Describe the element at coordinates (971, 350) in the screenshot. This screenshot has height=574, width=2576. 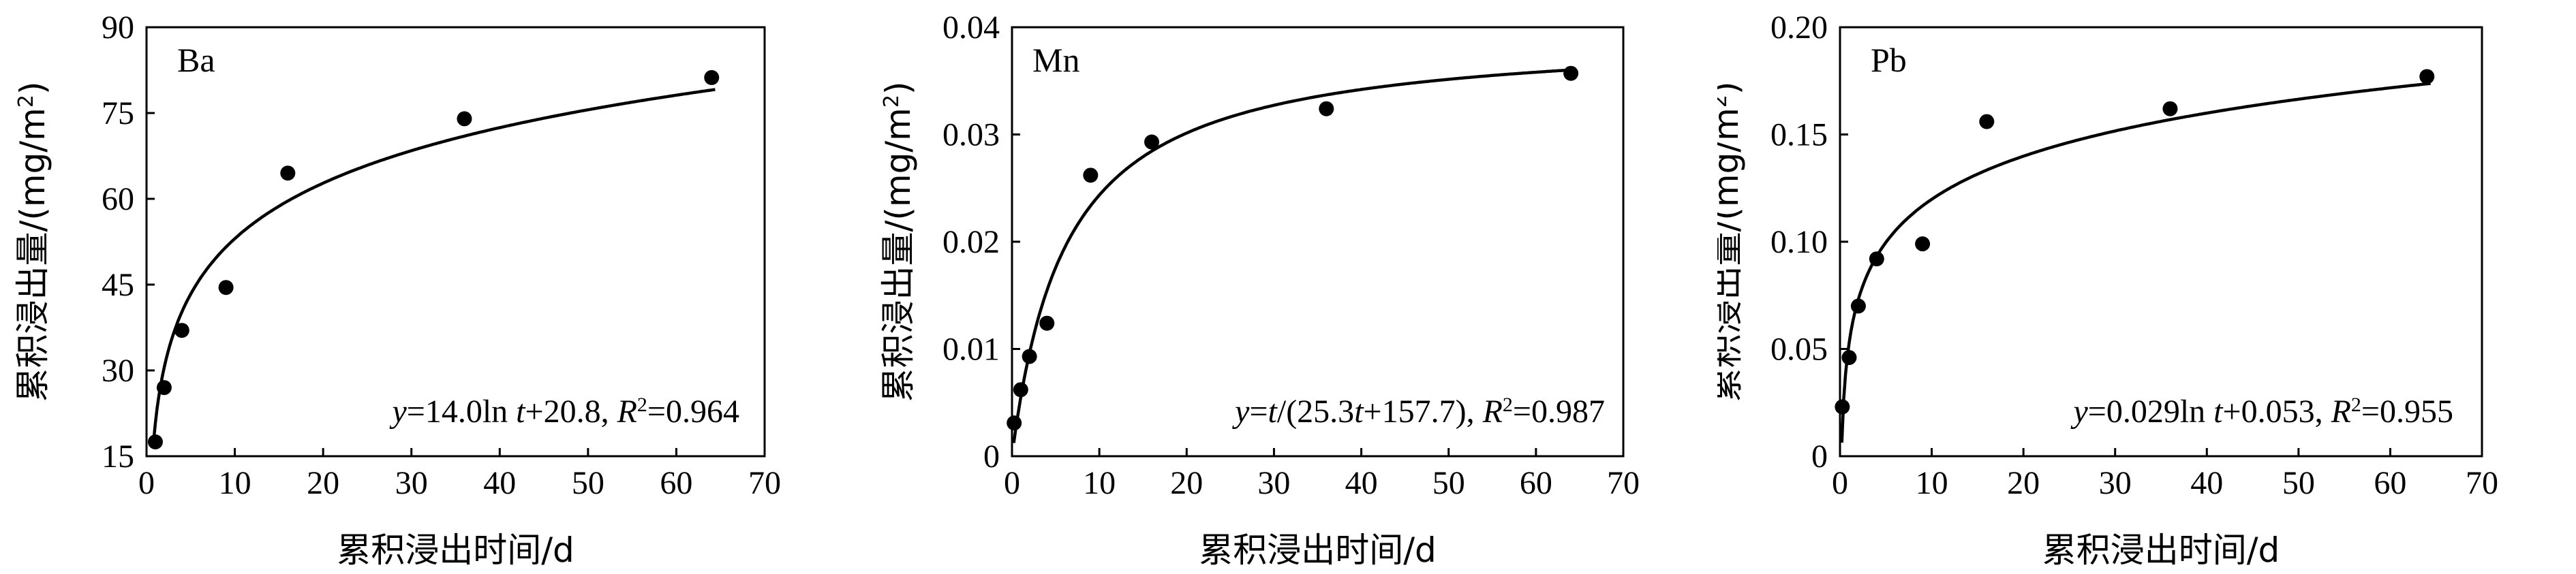
I see `chart-1-y-tick-label: 0.01` at that location.